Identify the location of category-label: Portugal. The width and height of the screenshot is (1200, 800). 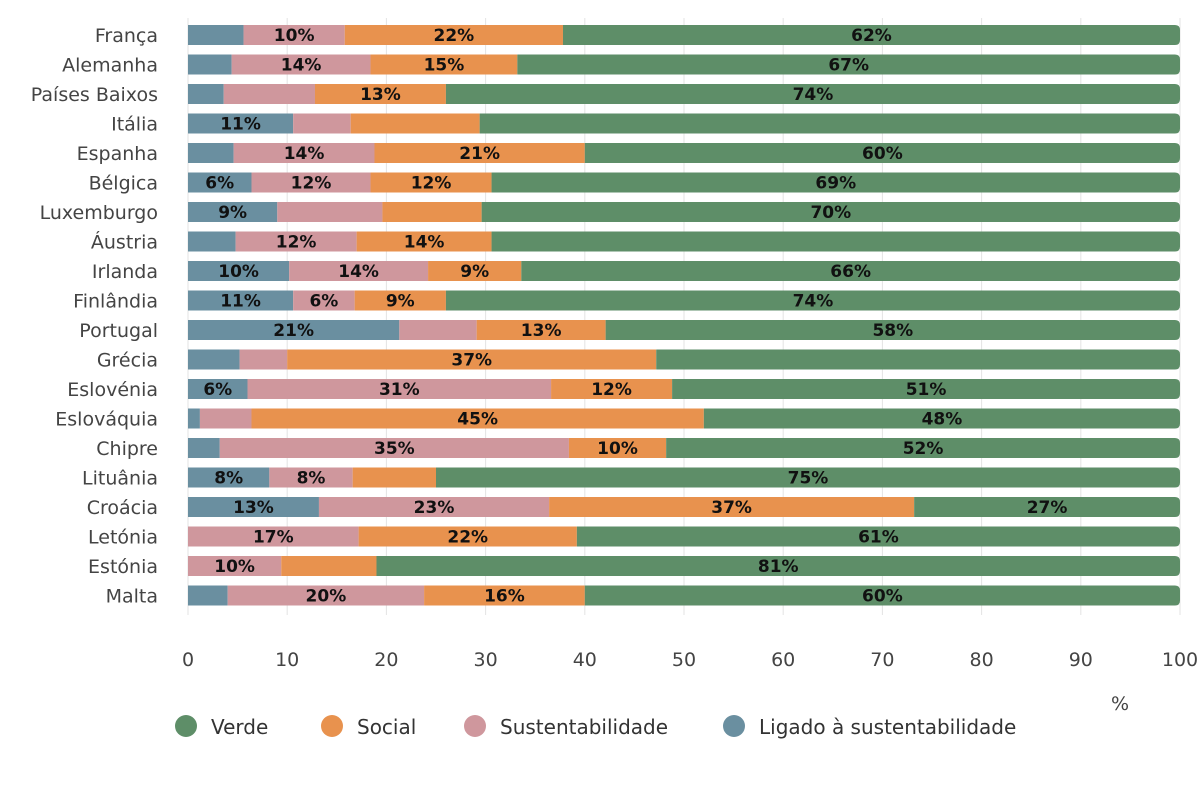
(118, 331).